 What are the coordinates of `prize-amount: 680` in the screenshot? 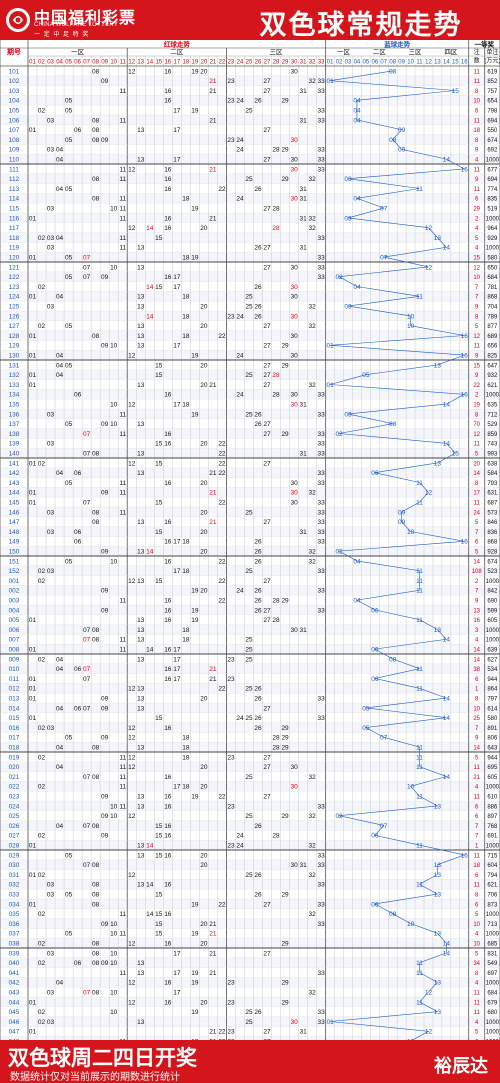 It's located at (492, 1013).